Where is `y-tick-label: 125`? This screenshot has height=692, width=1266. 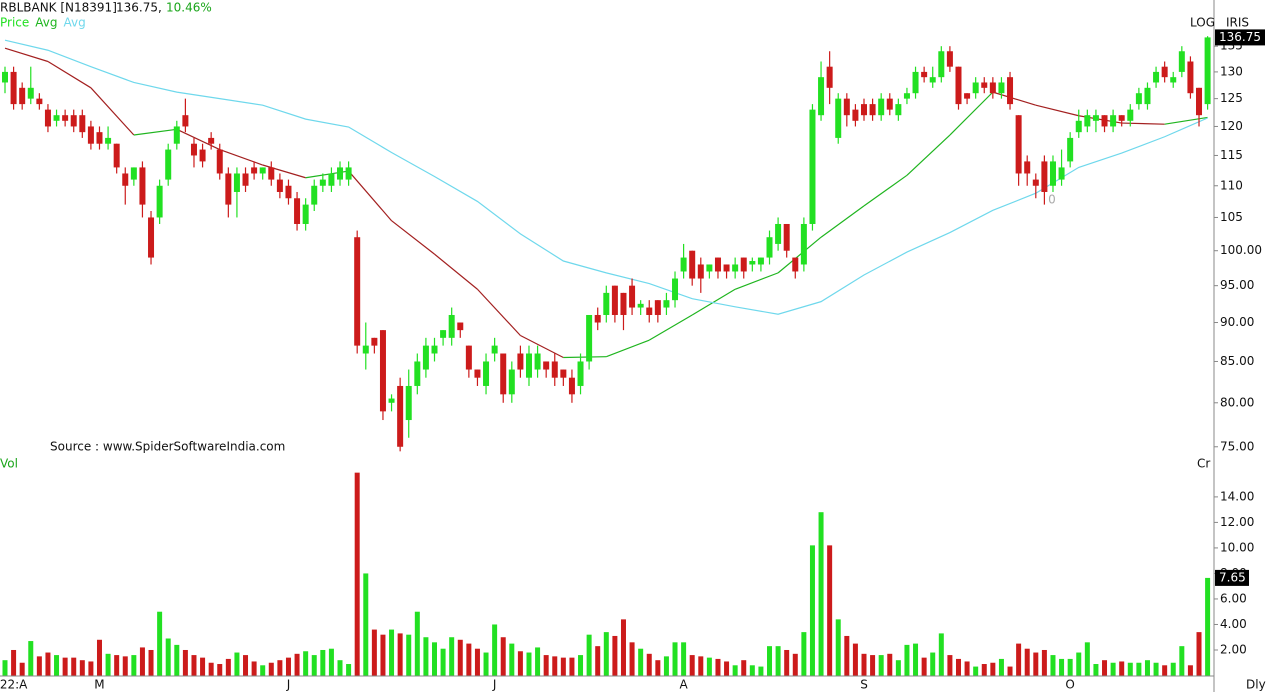
y-tick-label: 125 is located at coordinates (1231, 98).